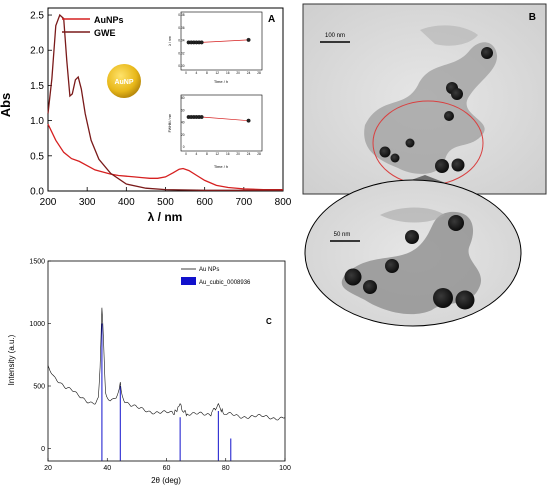 The width and height of the screenshot is (550, 492). Describe the element at coordinates (109, 20) in the screenshot. I see `legend-label-aunps: AuNPs` at that location.